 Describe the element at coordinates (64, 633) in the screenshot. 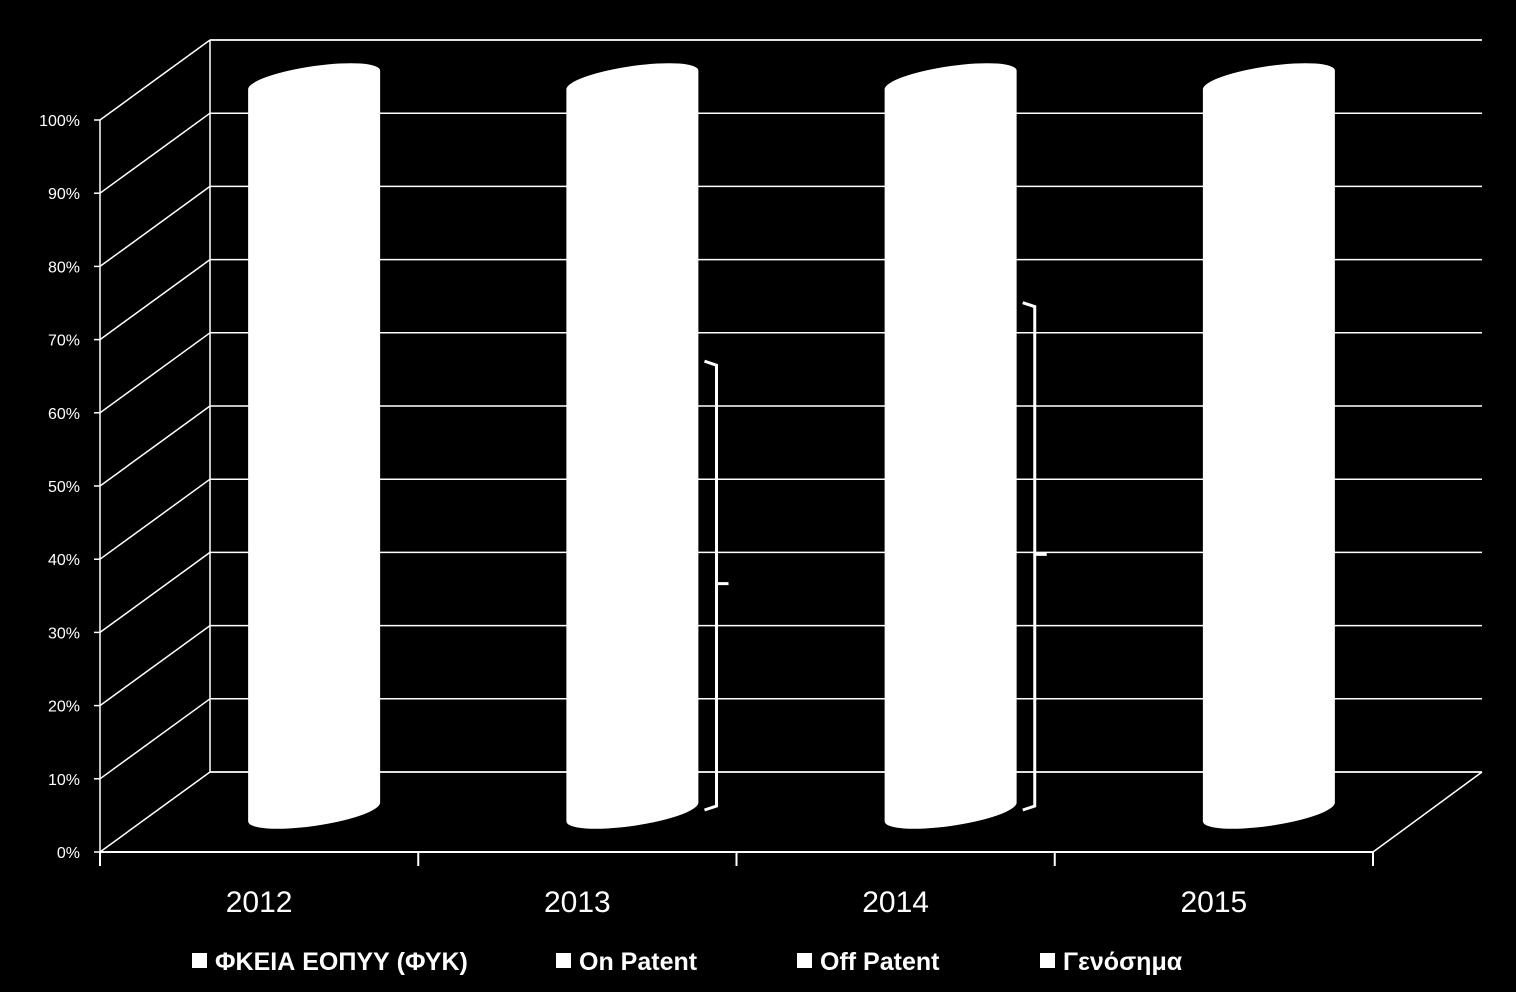

I see `y-tick-label: 30%` at that location.